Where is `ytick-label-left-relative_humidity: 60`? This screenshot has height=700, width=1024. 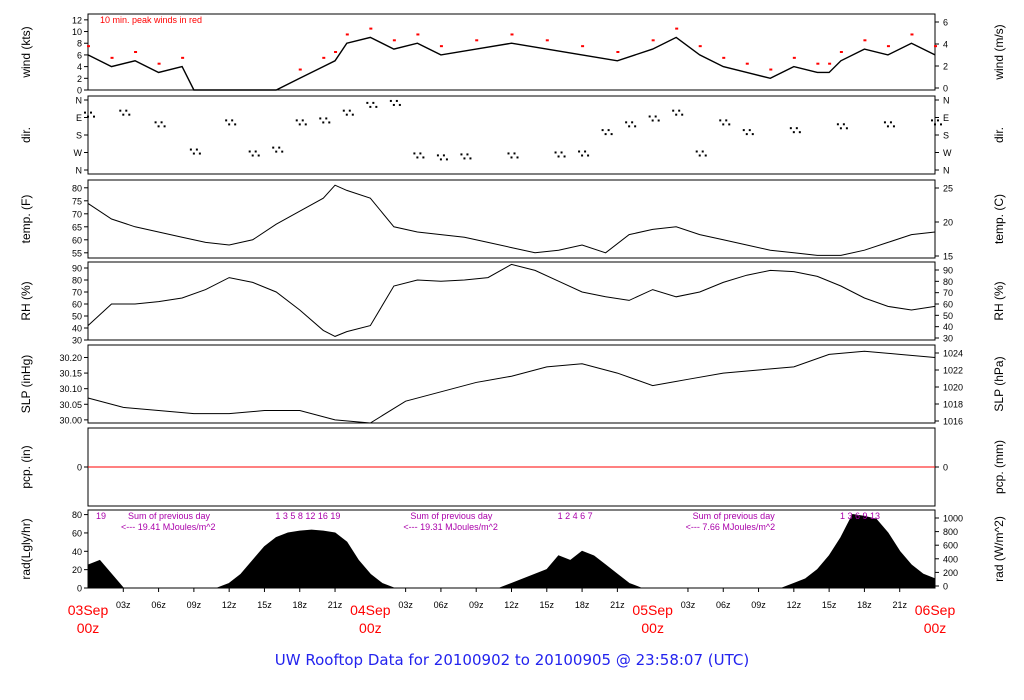
ytick-label-left-relative_humidity: 60 is located at coordinates (77, 305).